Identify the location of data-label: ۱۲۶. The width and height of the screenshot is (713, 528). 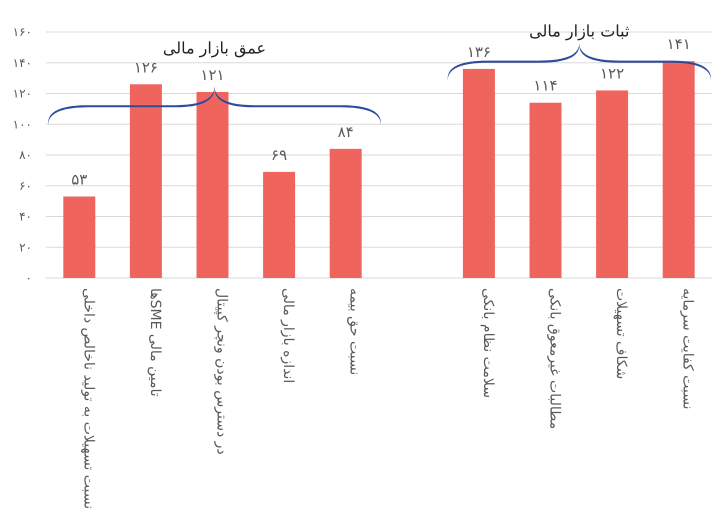
(146, 67).